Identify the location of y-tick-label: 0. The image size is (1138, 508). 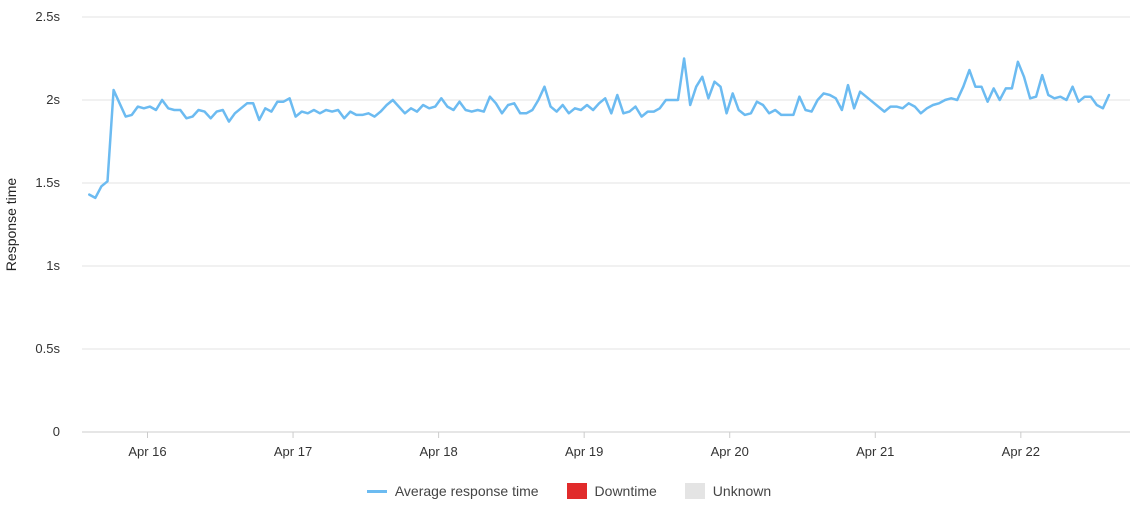
(56, 431).